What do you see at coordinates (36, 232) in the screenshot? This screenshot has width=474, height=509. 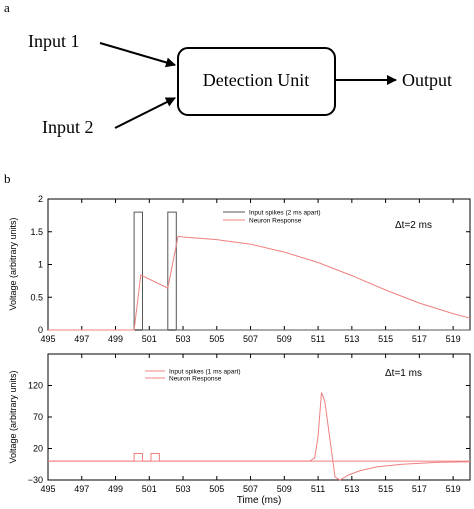 I see `top-ytick-label: 1.5` at bounding box center [36, 232].